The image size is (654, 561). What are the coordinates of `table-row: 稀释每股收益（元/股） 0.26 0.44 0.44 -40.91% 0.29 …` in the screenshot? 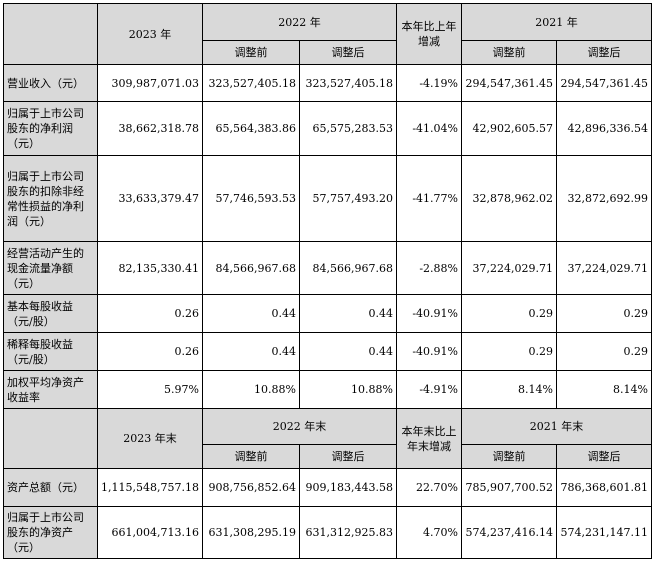 It's located at (327, 351).